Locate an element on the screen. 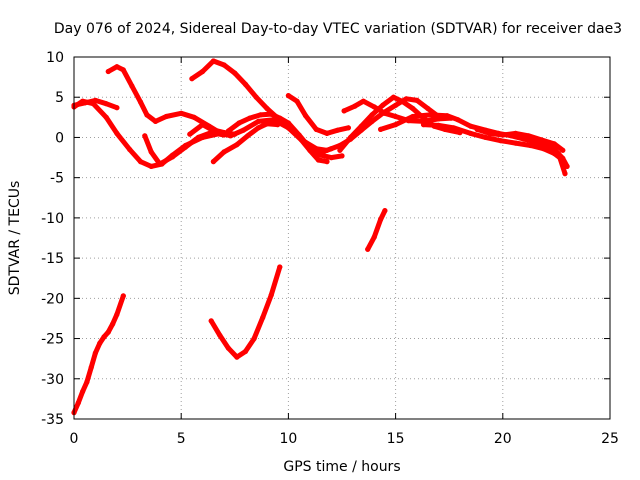  series-line-trace-c is located at coordinates (217, 114).